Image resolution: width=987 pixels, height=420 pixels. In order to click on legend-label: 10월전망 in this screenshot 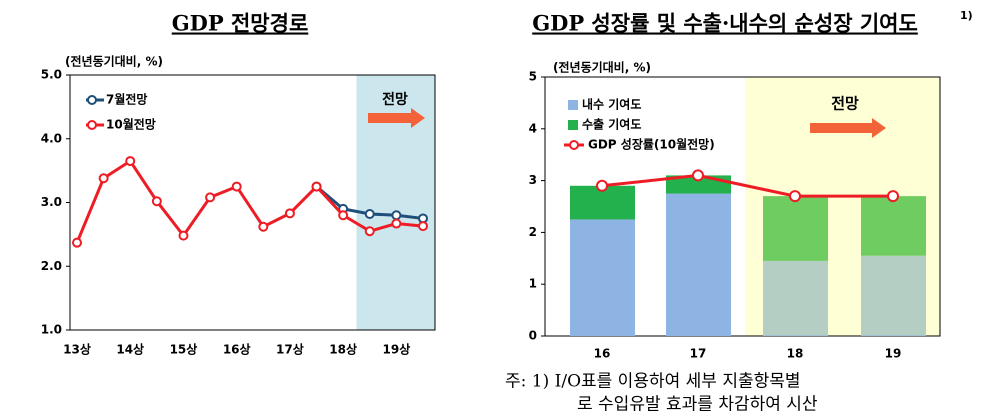, I will do `click(131, 124)`.